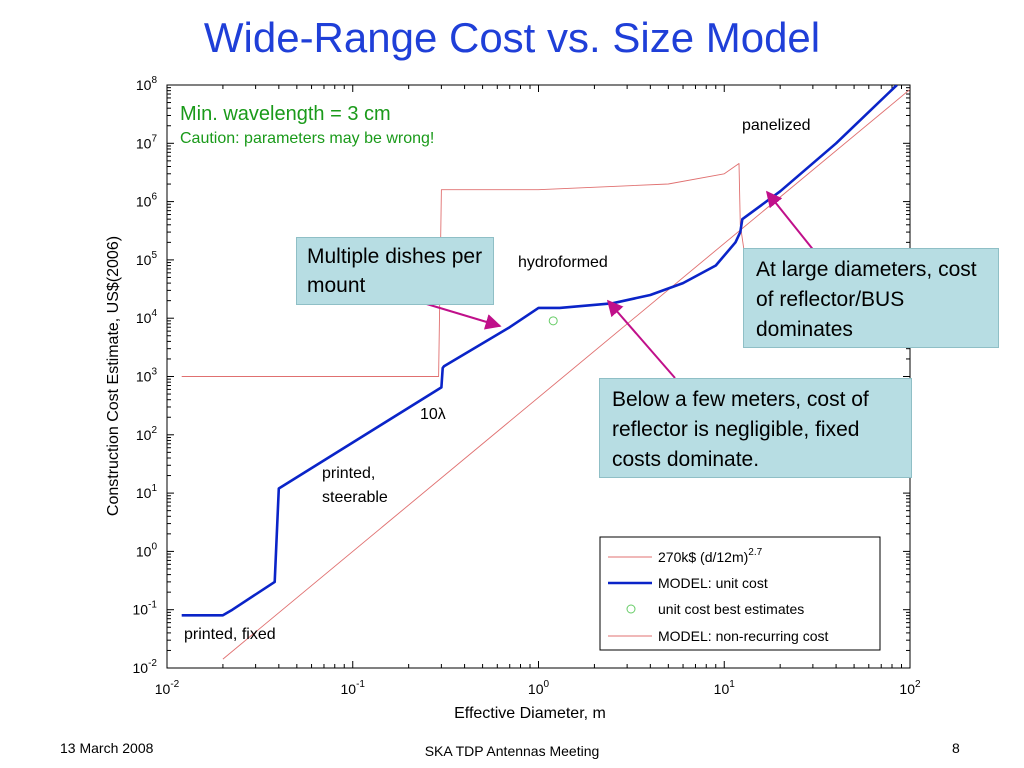 The width and height of the screenshot is (1024, 768). What do you see at coordinates (553, 321) in the screenshot?
I see `series-marker-best-estimate` at bounding box center [553, 321].